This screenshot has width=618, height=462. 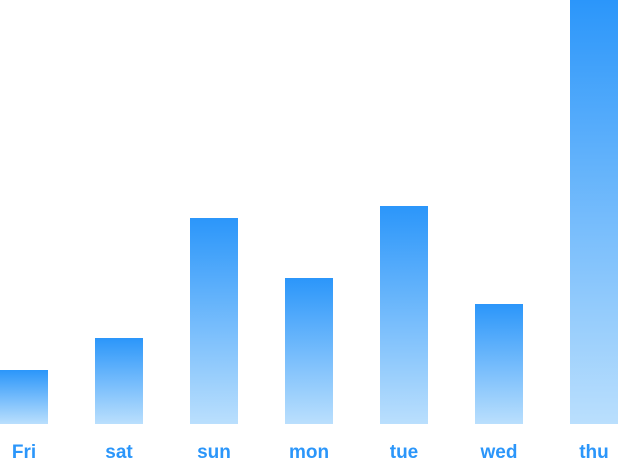 I want to click on x-tick-label-fri: Fri, so click(x=24, y=452).